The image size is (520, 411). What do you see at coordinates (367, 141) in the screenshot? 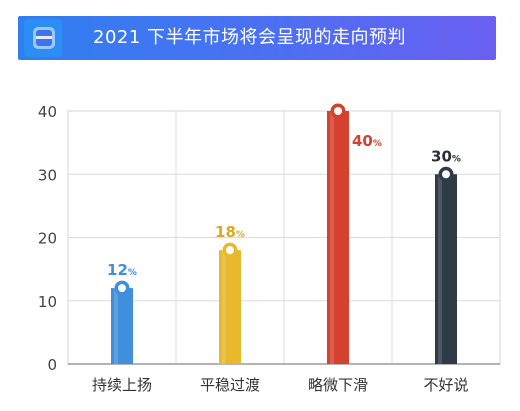
I see `data-label: 40%` at bounding box center [367, 141].